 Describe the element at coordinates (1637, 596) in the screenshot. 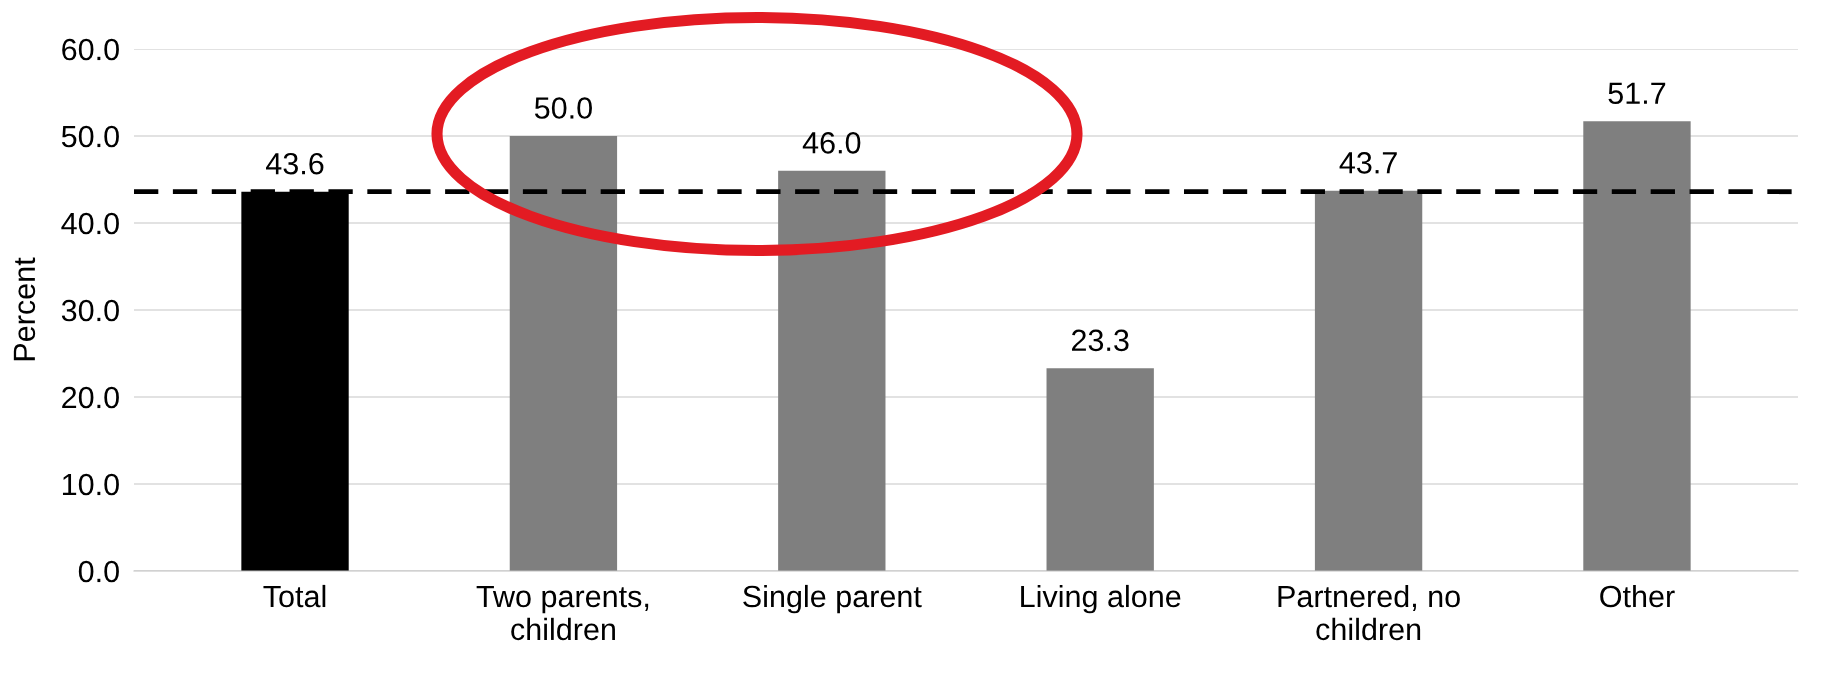

I see `x-tick-label: Other` at that location.